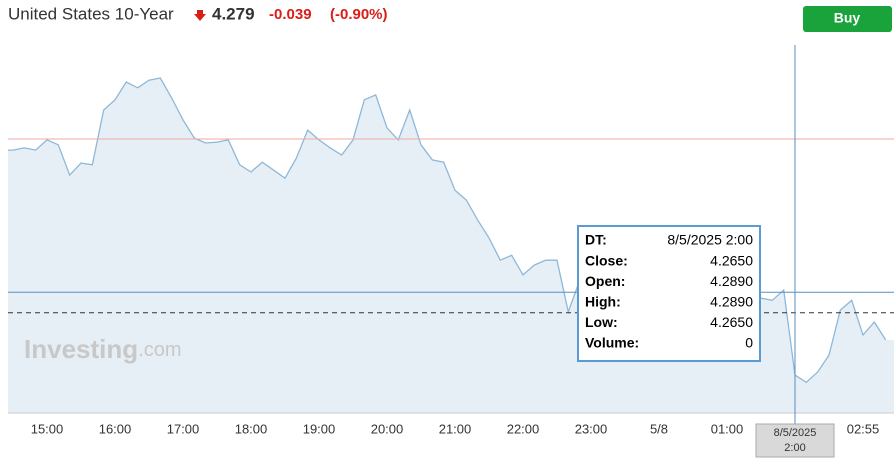 The image size is (894, 464). I want to click on x-tick-label: 5/8, so click(659, 428).